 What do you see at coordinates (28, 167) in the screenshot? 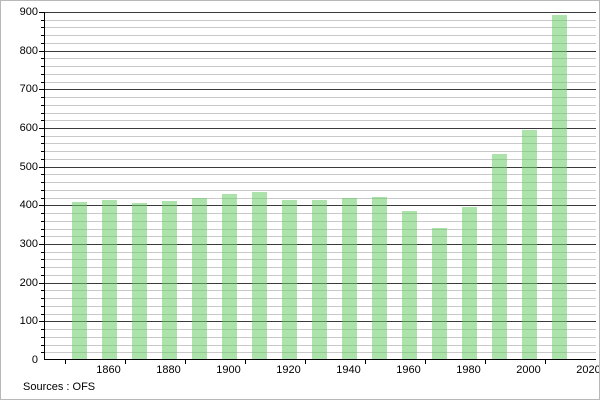
I see `y-axis-label: 500` at bounding box center [28, 167].